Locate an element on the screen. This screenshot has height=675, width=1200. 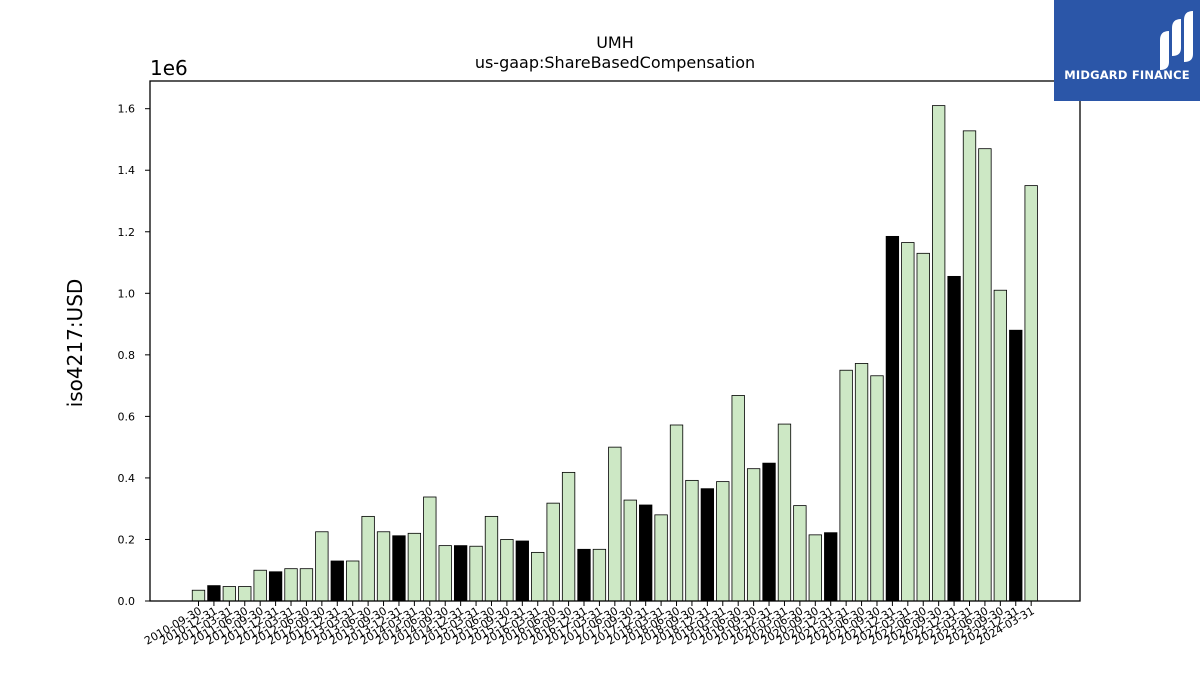
y-axis-label: iso4217:USD is located at coordinates (75, 343).